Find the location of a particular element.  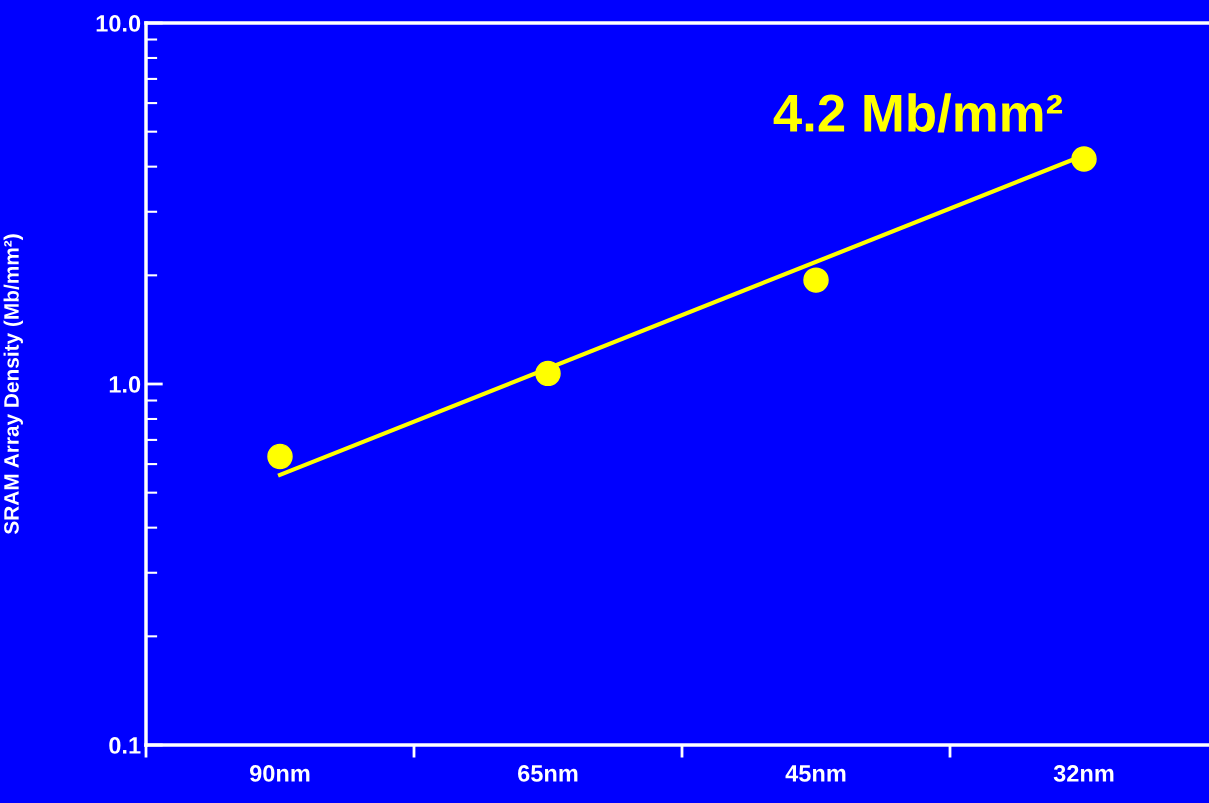

y-tick-label: 0.1 is located at coordinates (125, 745).